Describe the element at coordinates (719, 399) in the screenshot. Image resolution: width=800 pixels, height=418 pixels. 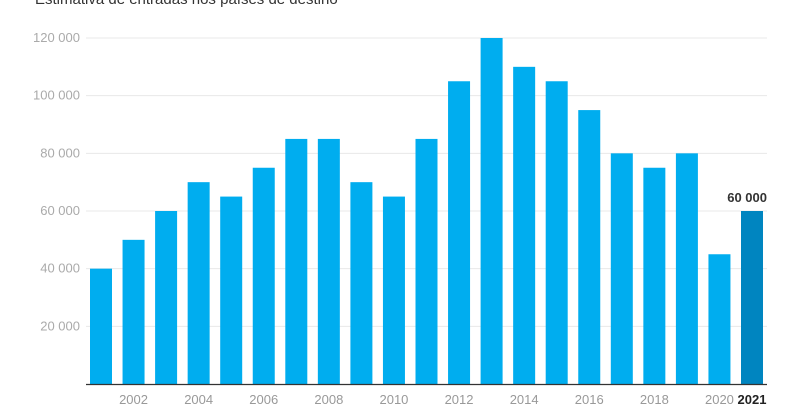
I see `x-tick-label: 2020` at that location.